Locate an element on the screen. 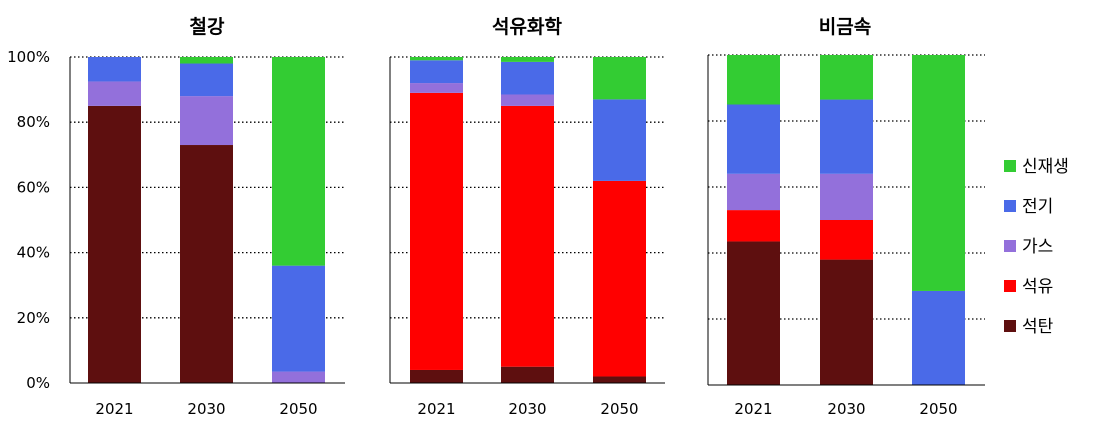 The height and width of the screenshot is (440, 1107). y-tick-label: 0% is located at coordinates (38, 383).